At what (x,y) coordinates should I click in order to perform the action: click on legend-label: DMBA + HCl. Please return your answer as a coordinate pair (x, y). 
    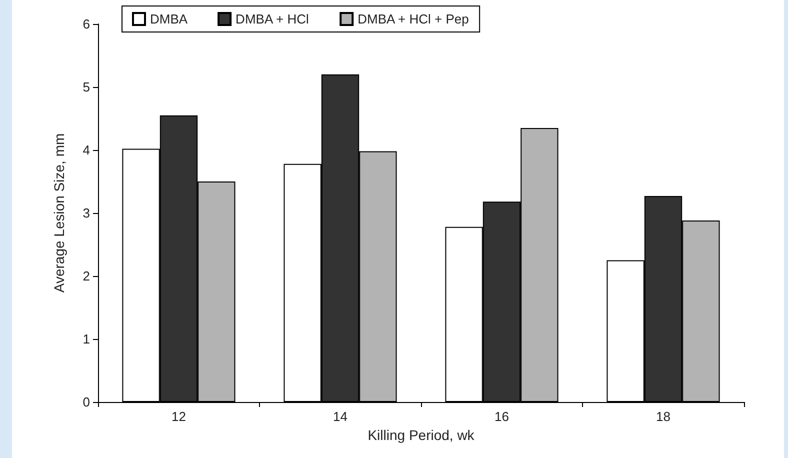
    Looking at the image, I should click on (272, 19).